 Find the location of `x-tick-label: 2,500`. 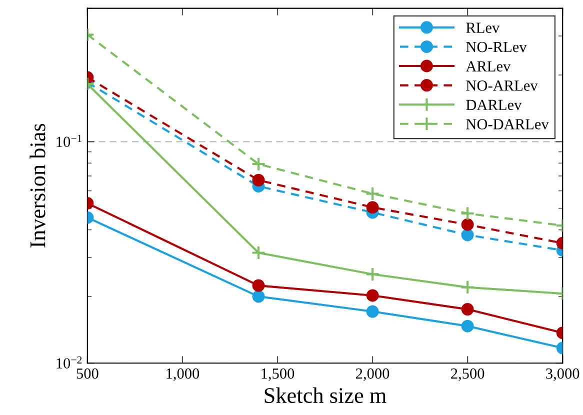

x-tick-label: 2,500 is located at coordinates (467, 374).